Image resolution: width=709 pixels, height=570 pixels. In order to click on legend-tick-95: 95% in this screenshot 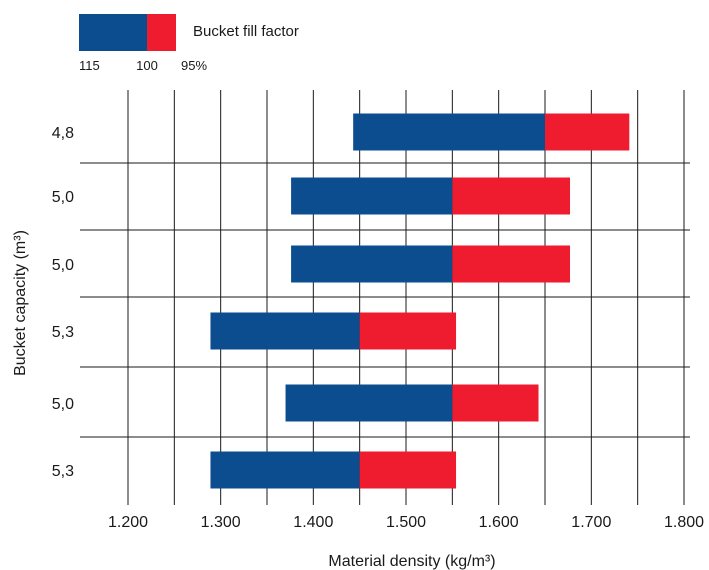, I will do `click(194, 65)`.